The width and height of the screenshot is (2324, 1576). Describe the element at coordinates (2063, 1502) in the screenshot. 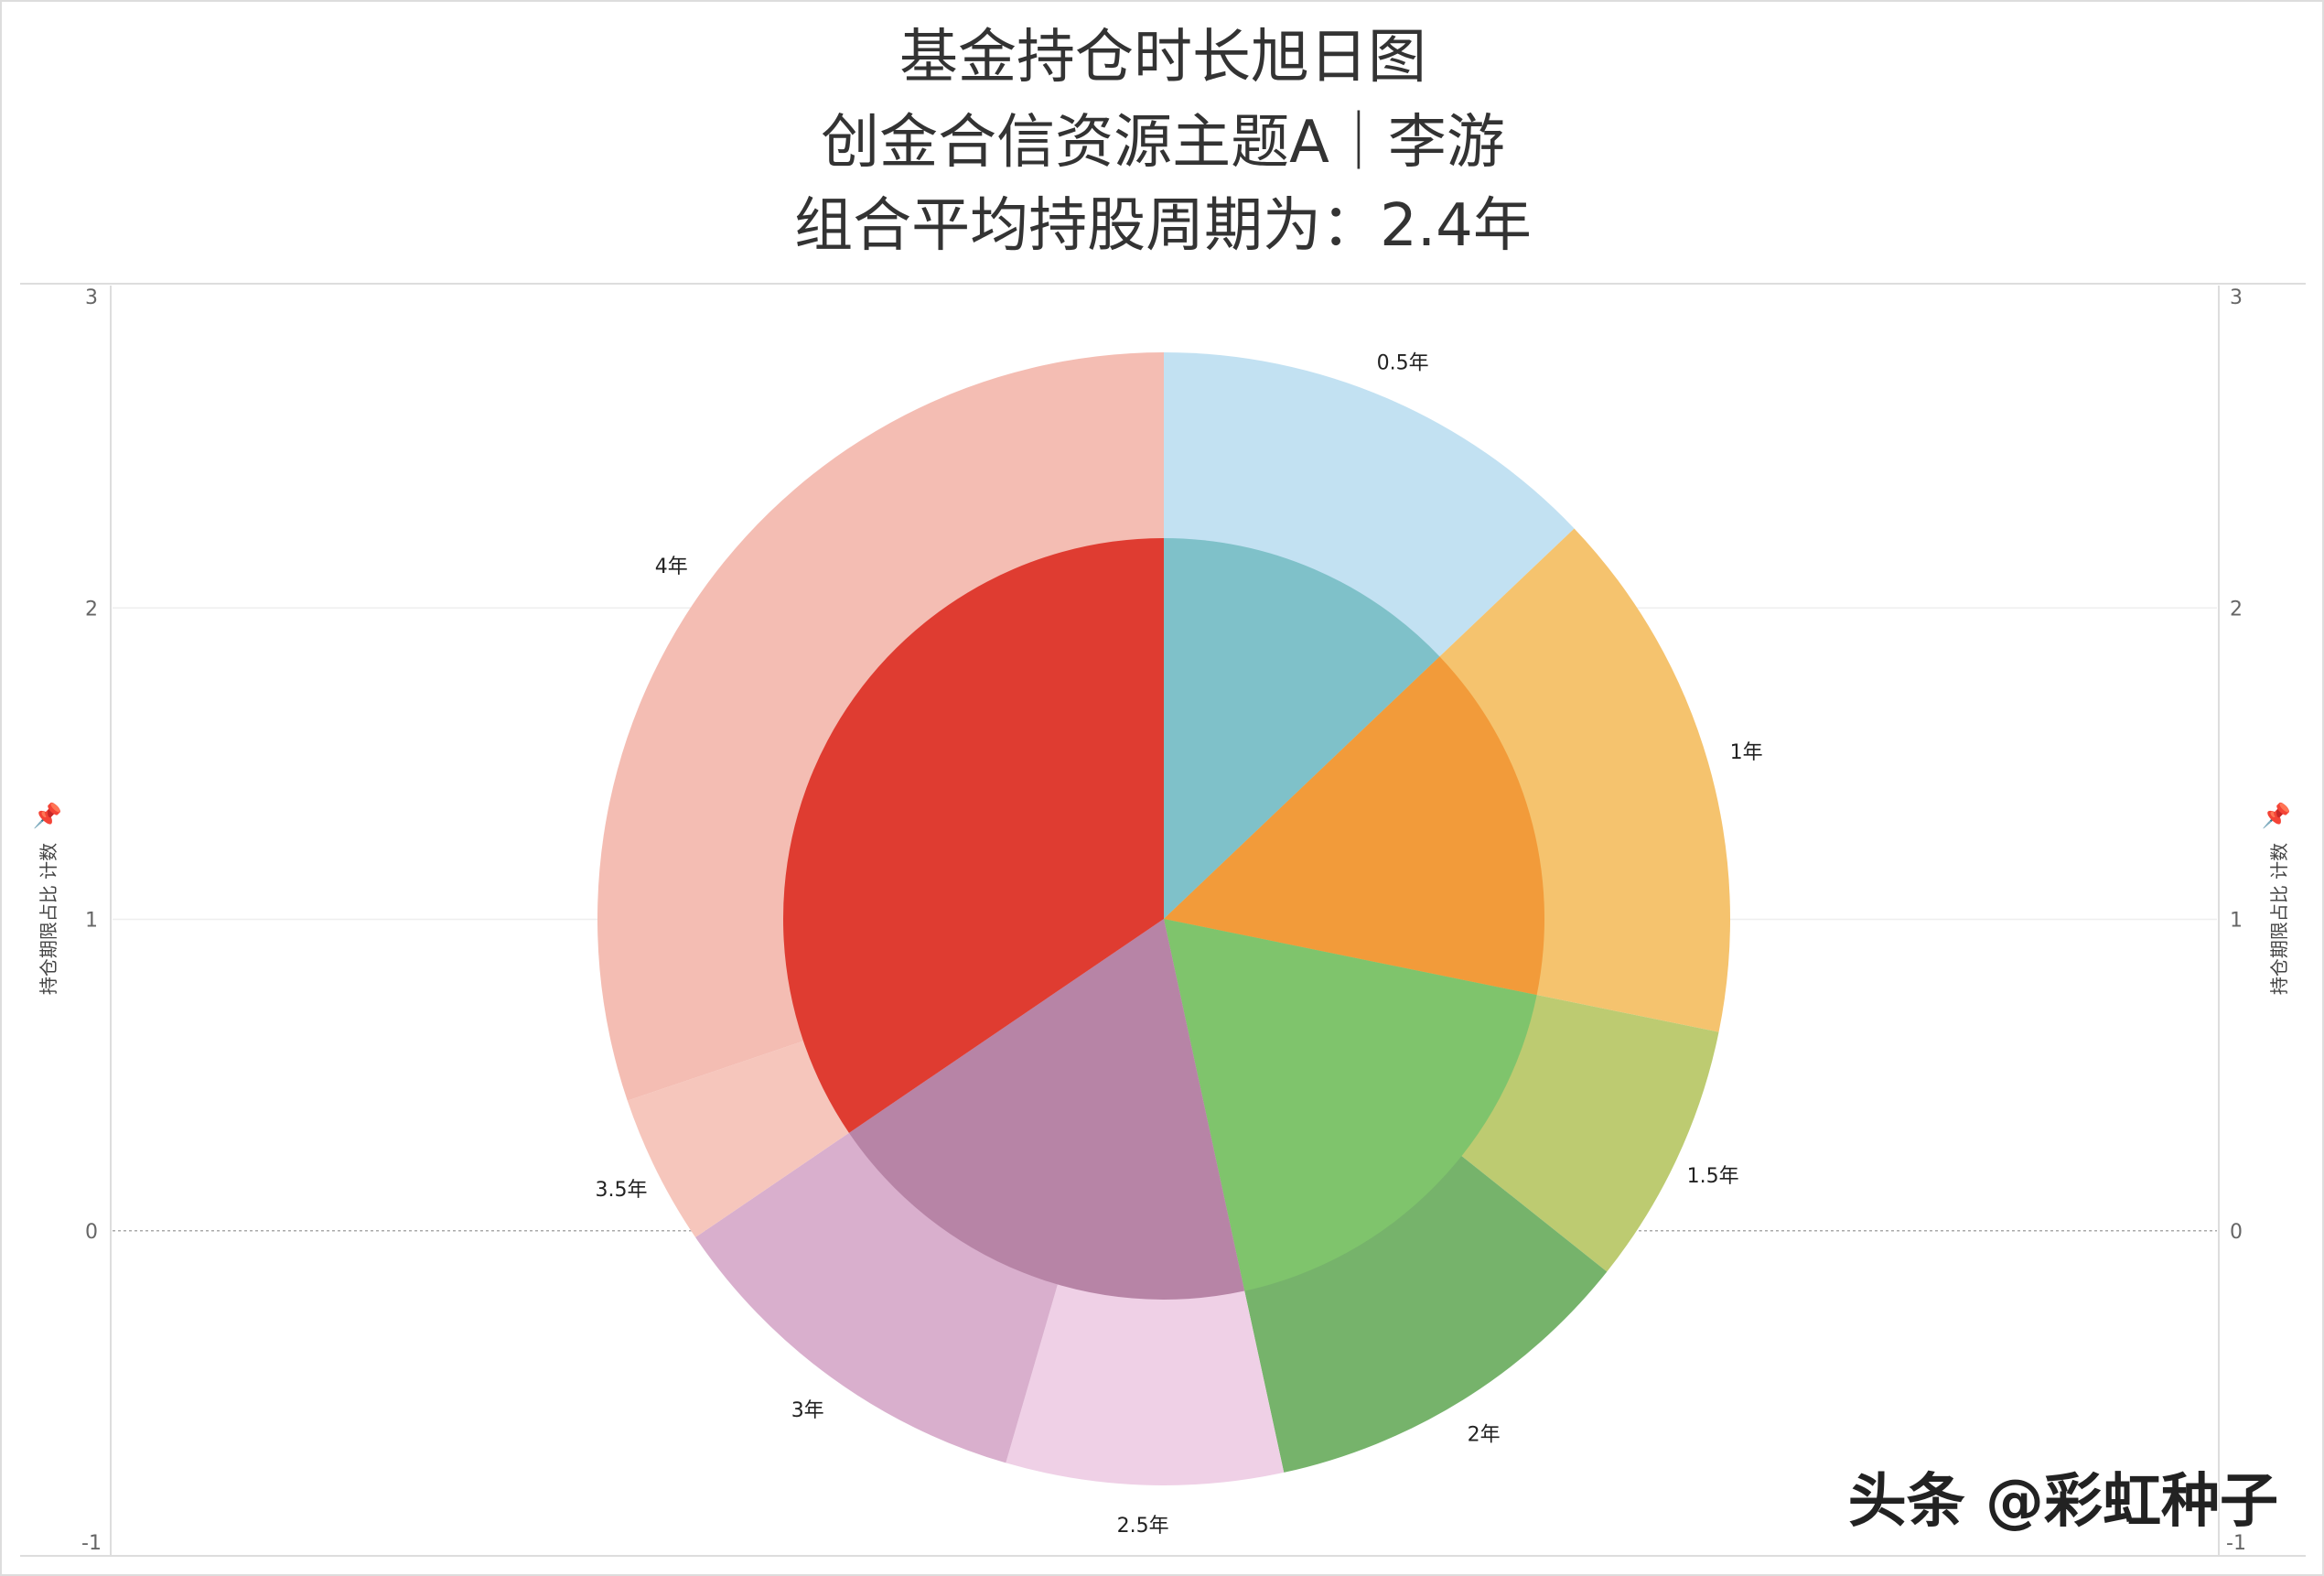

I see `watermark: 头条 @彩虹种子` at that location.